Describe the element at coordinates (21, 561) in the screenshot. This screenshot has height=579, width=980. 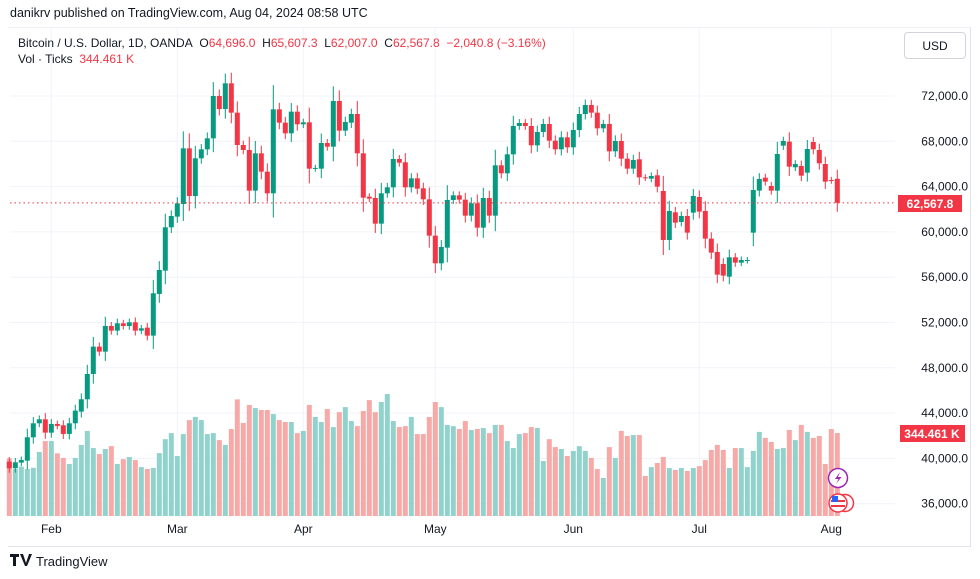
I see `tradingview-logo-icon` at that location.